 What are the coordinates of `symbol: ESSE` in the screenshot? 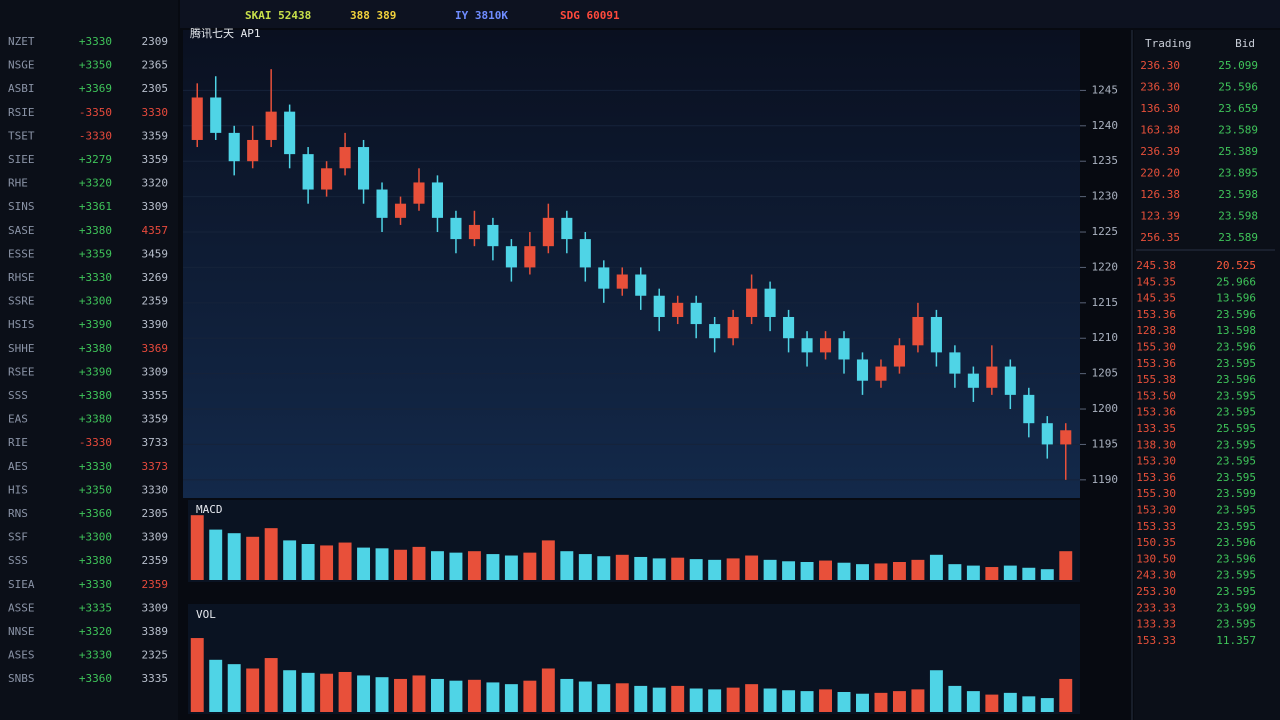 It's located at (21, 253).